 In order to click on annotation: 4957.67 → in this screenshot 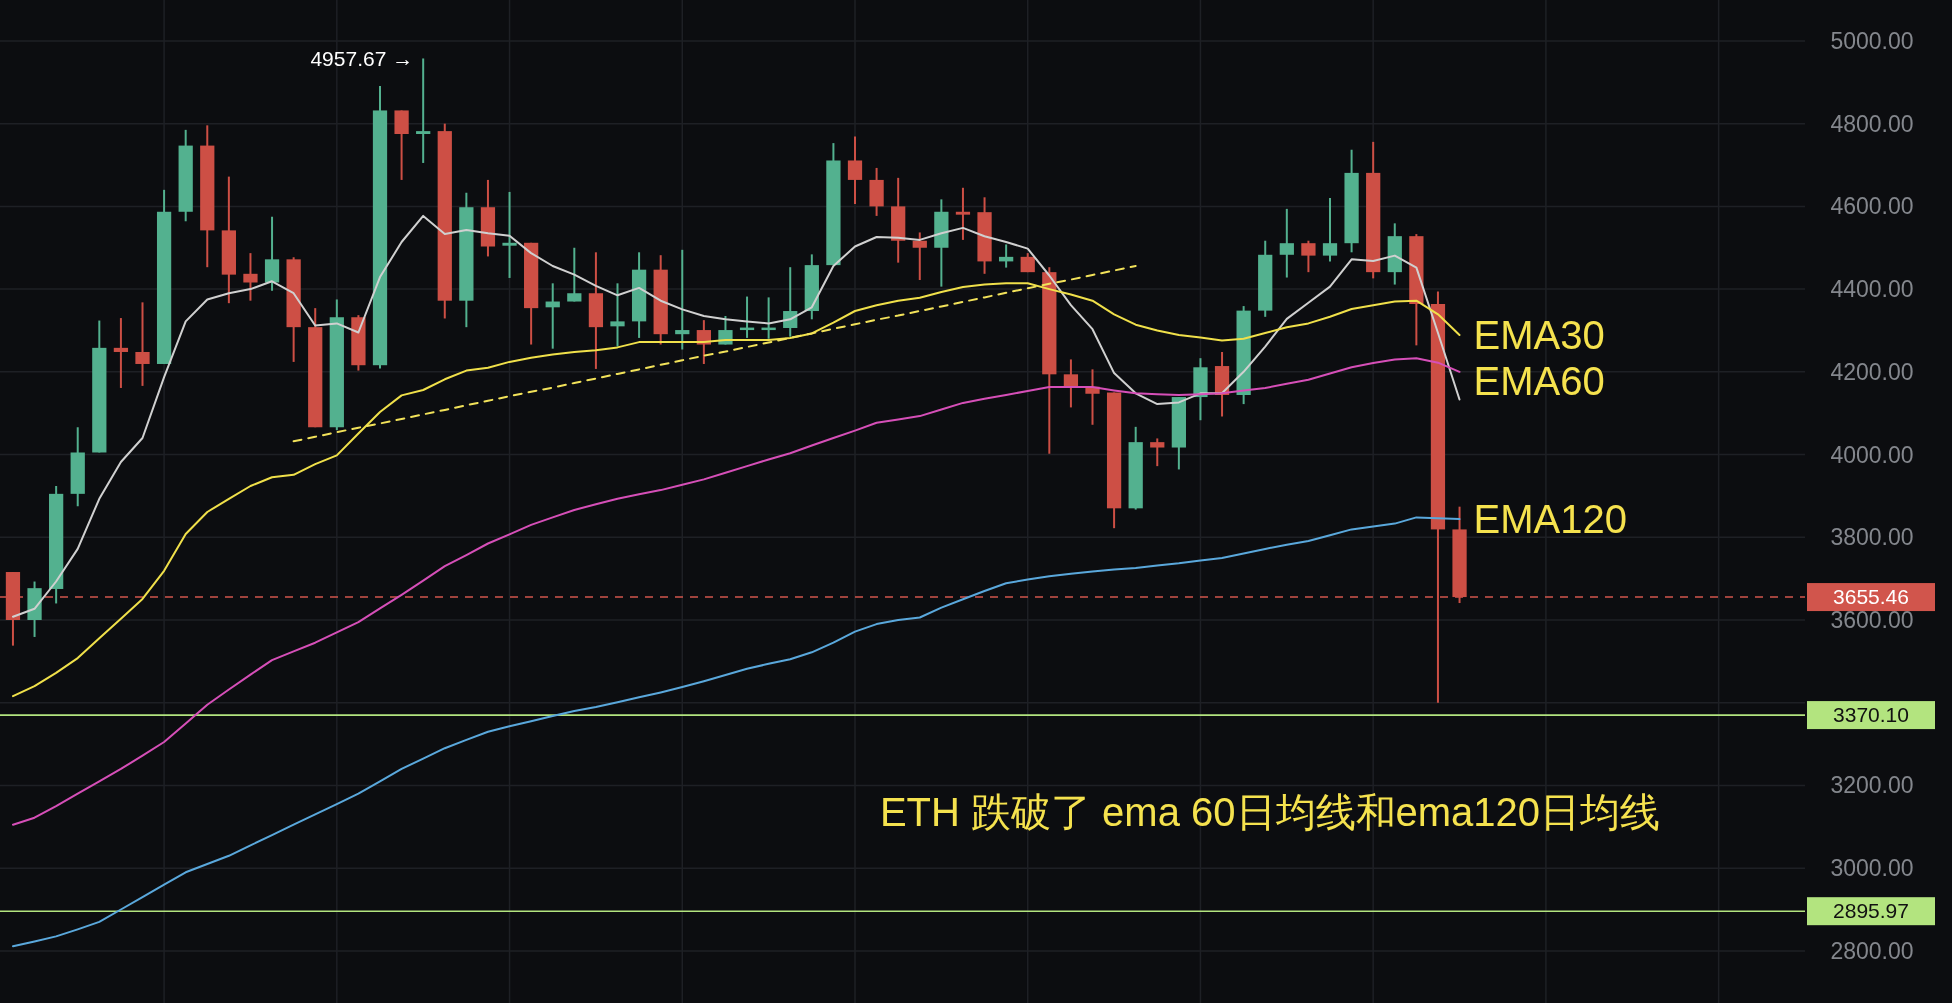, I will do `click(362, 59)`.